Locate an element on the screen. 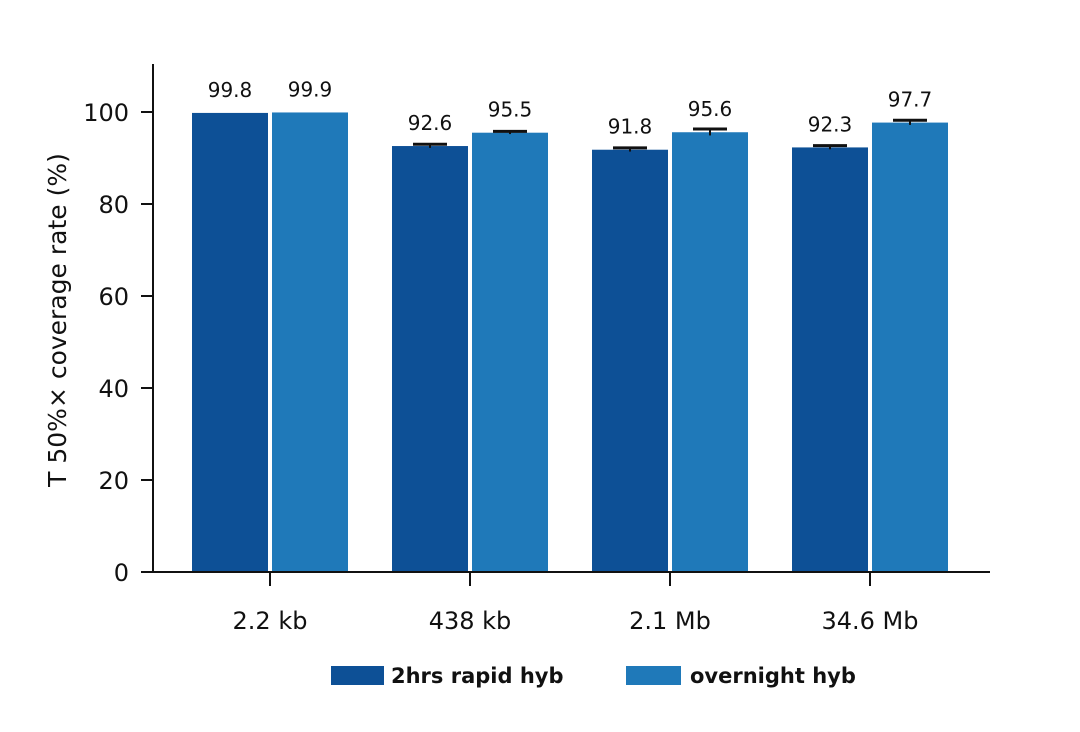 The width and height of the screenshot is (1080, 732). y-axis-title: T 50%× coverage rate (%) is located at coordinates (57, 320).